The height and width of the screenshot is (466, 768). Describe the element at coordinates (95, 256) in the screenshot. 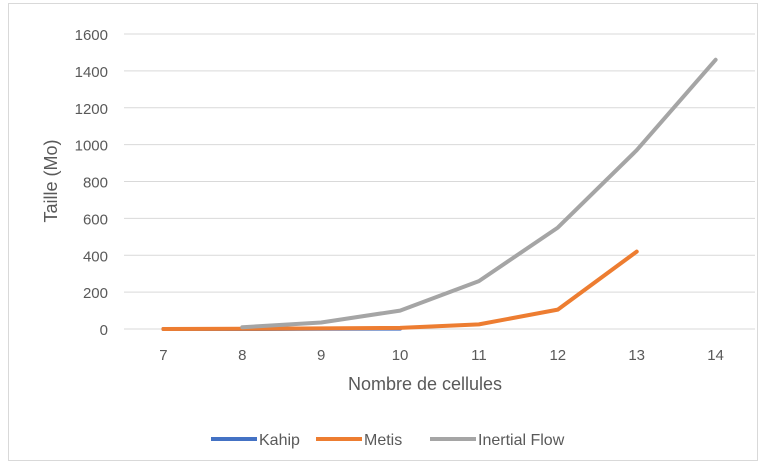

I see `y-tick-label: 400` at that location.